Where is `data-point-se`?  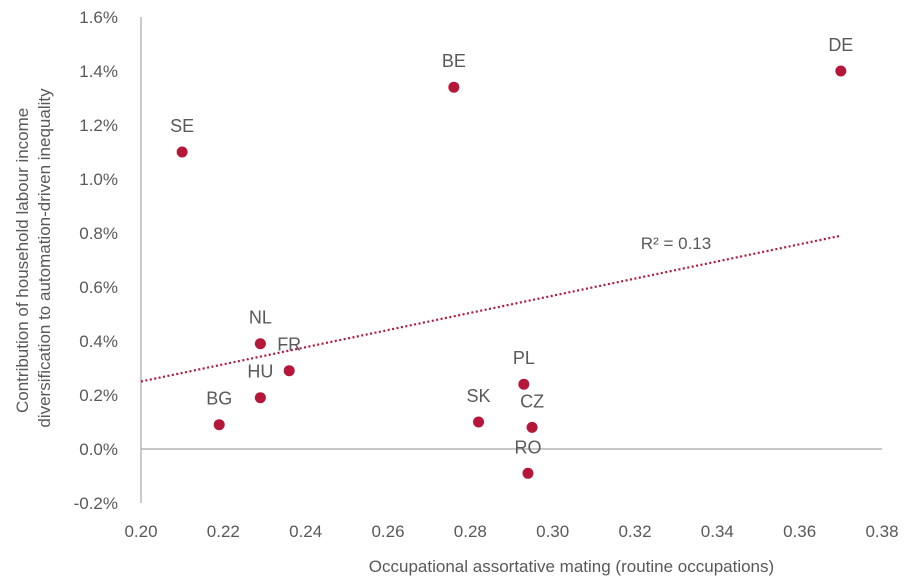
data-point-se is located at coordinates (182, 152).